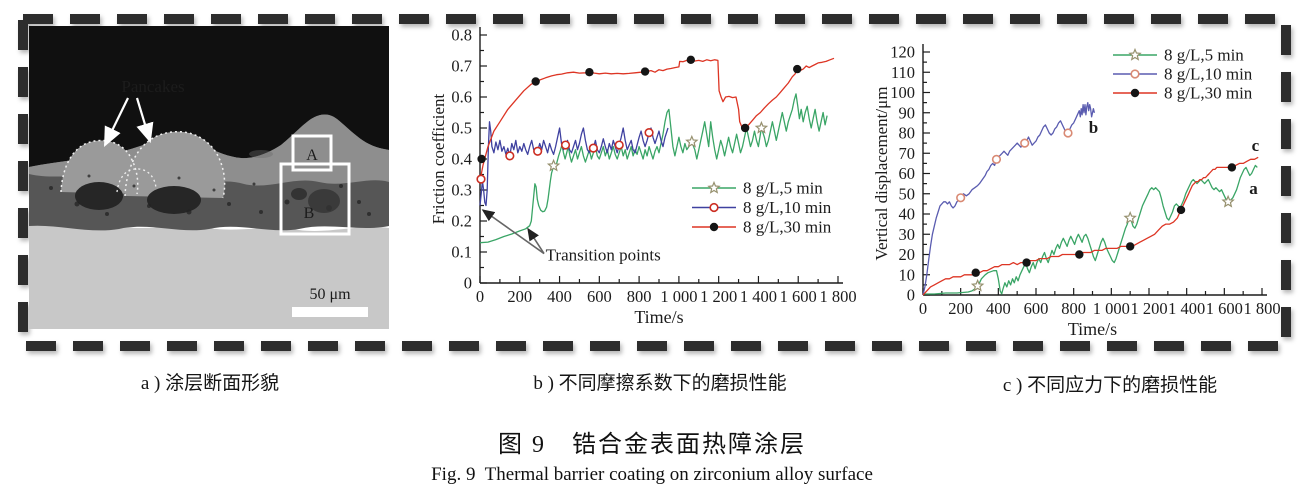 Image resolution: width=1304 pixels, height=498 pixels. What do you see at coordinates (330, 294) in the screenshot?
I see `scale-bar-label: 50 μm` at bounding box center [330, 294].